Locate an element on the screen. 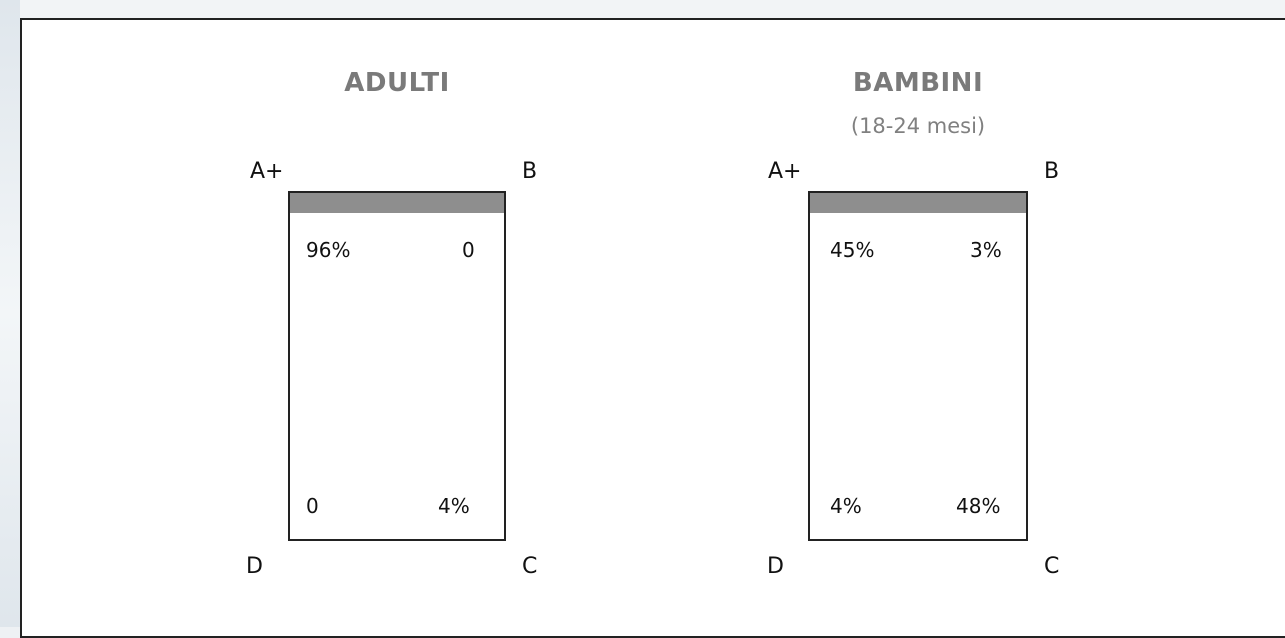 The height and width of the screenshot is (638, 1285). quadrant-box-adulti is located at coordinates (397, 366).